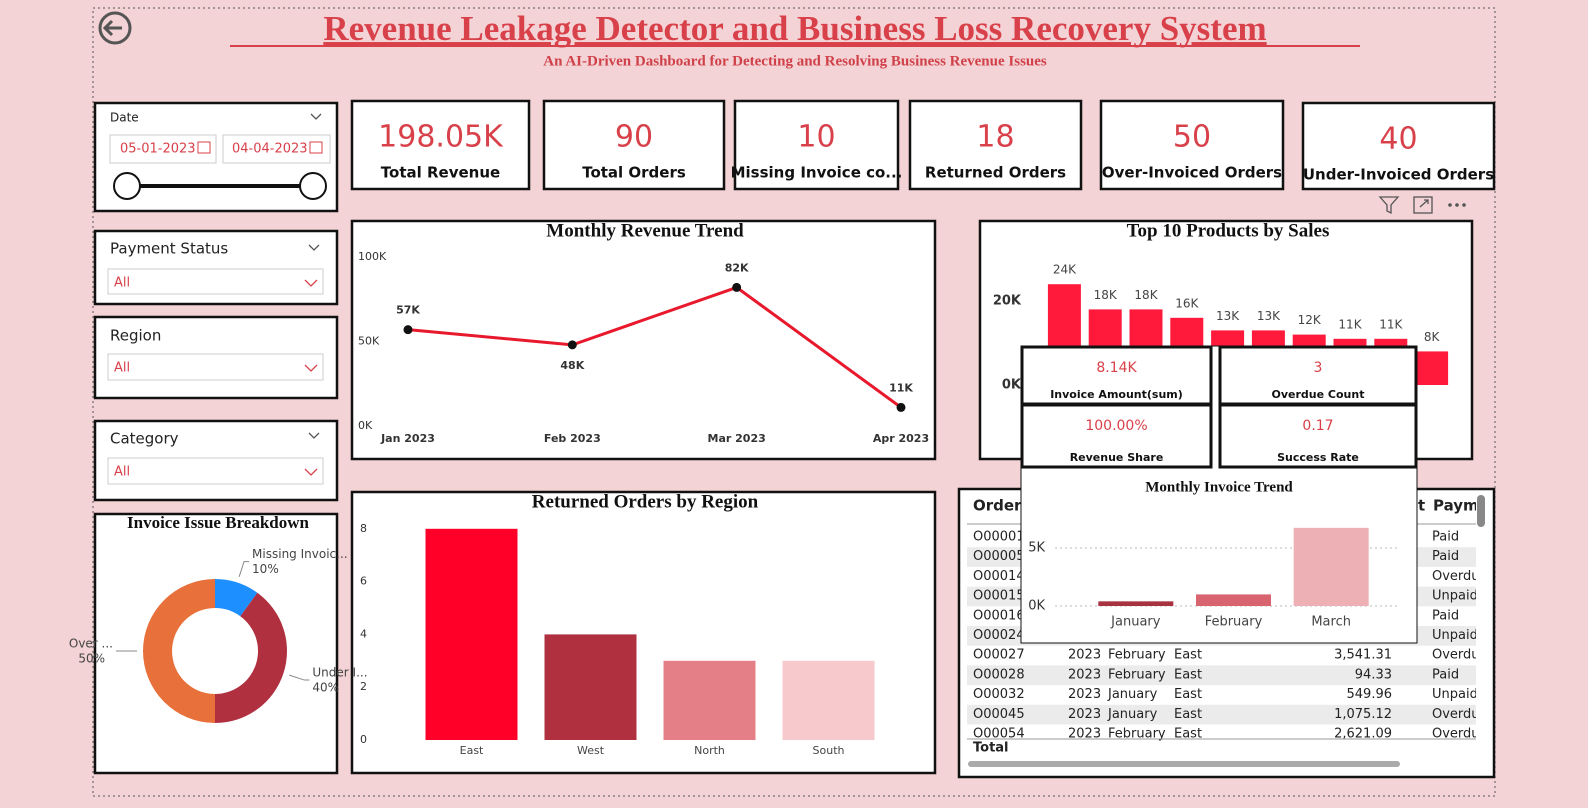  I want to click on data-label: 40%, so click(325, 688).